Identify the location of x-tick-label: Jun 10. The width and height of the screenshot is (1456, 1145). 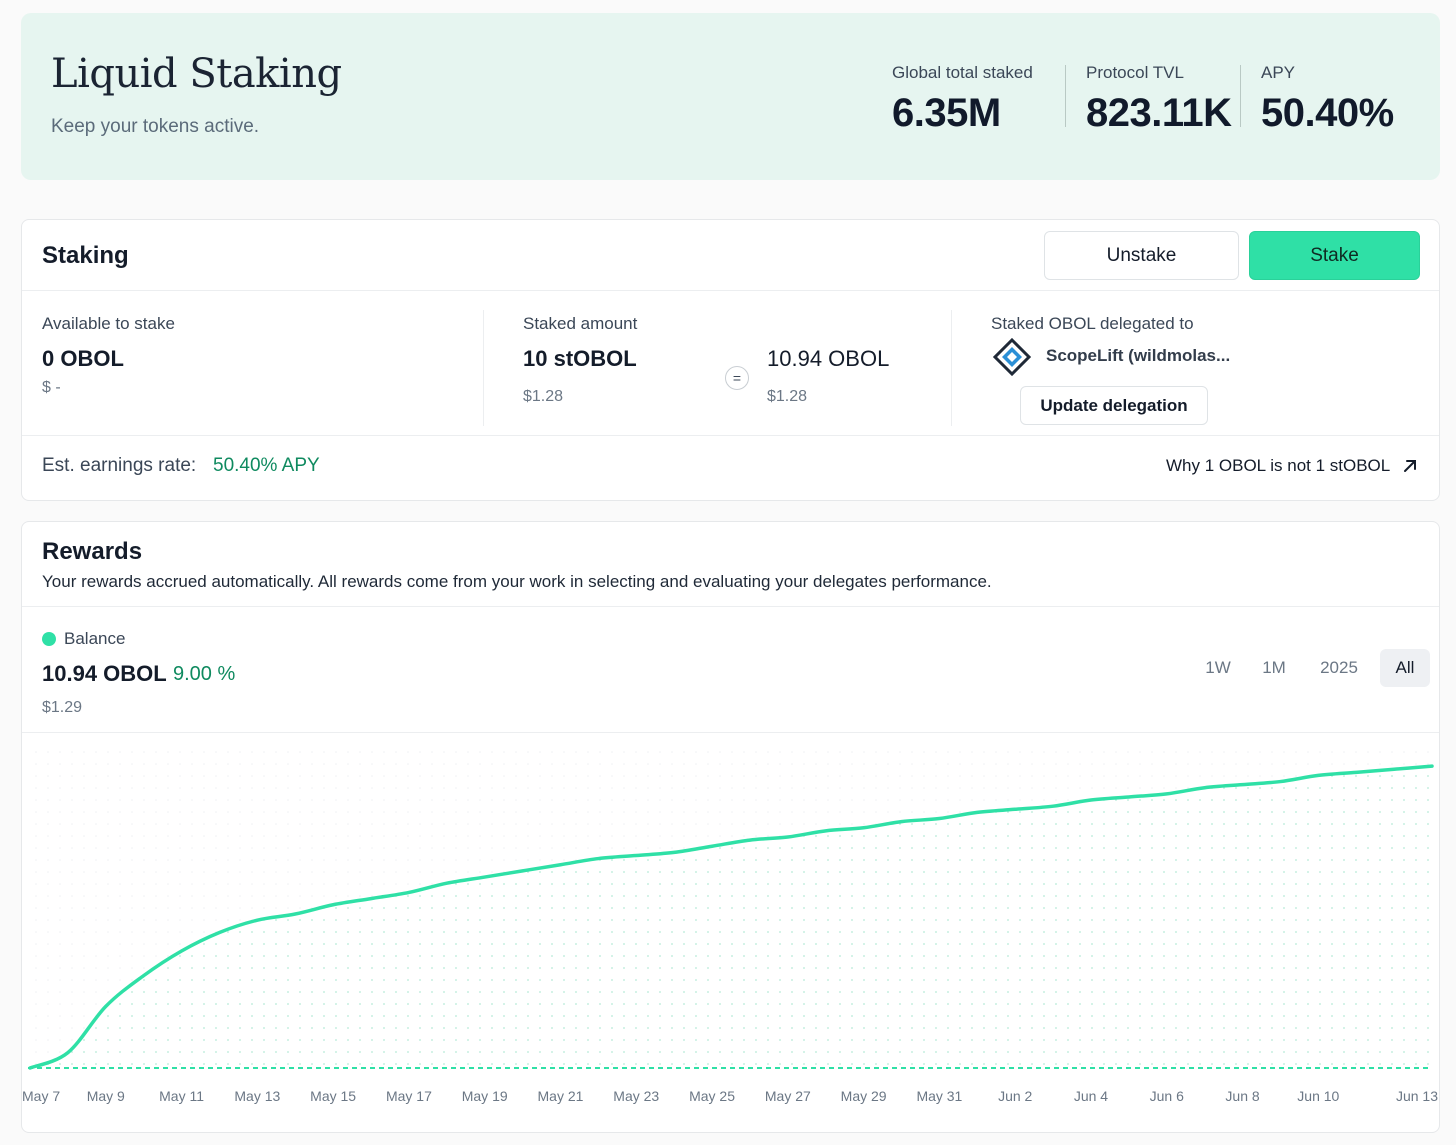
(1318, 1096).